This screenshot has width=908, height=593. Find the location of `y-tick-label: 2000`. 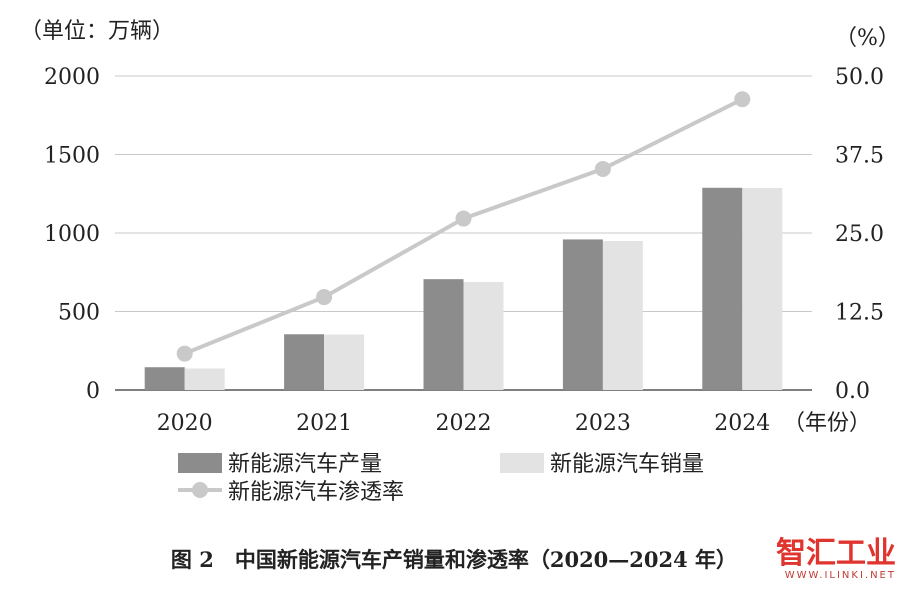

y-tick-label: 2000 is located at coordinates (72, 77).